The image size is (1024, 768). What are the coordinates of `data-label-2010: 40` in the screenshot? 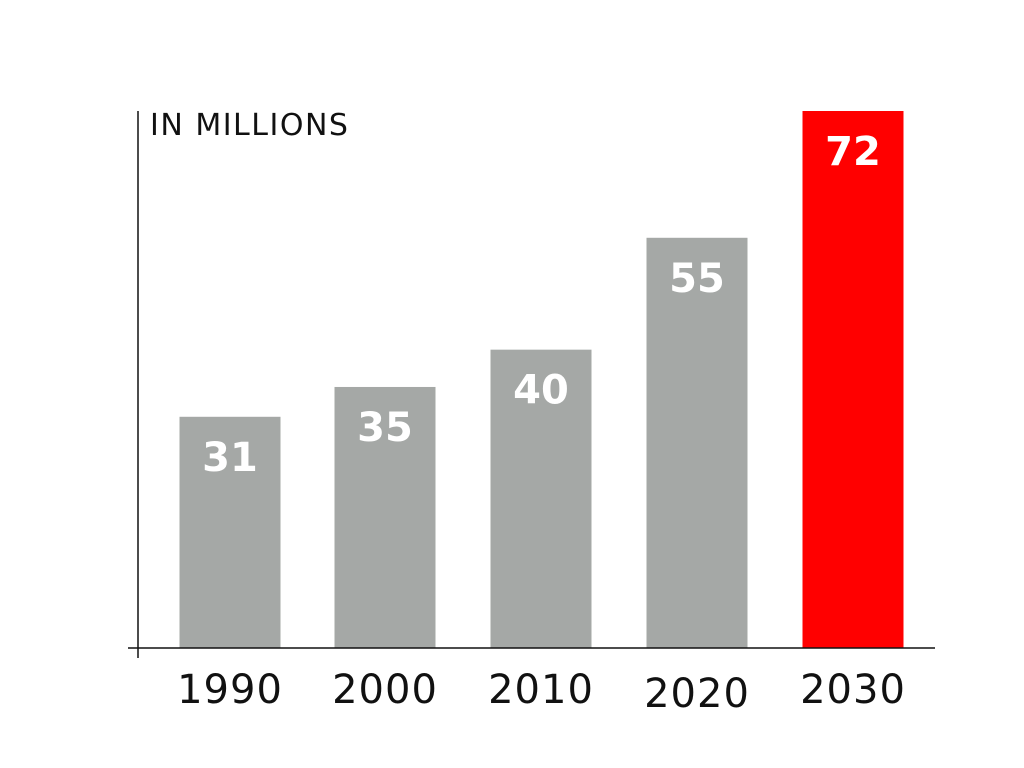 It's located at (541, 391).